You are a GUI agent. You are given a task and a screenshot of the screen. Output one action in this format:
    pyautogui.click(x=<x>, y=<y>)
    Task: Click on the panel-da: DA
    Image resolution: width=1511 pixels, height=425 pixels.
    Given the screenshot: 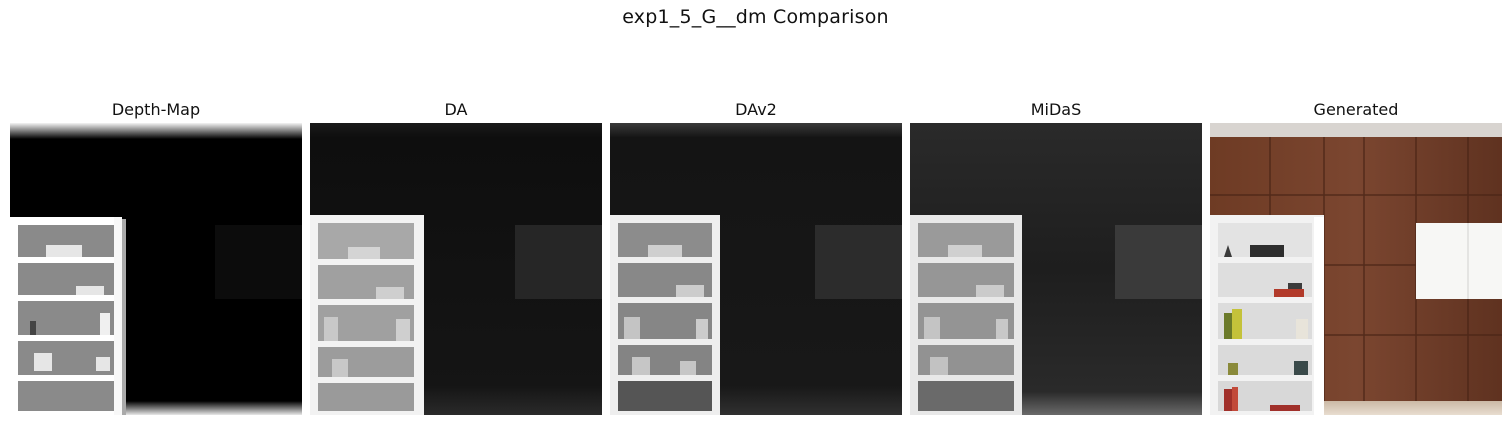 What is the action you would take?
    pyautogui.click(x=456, y=256)
    